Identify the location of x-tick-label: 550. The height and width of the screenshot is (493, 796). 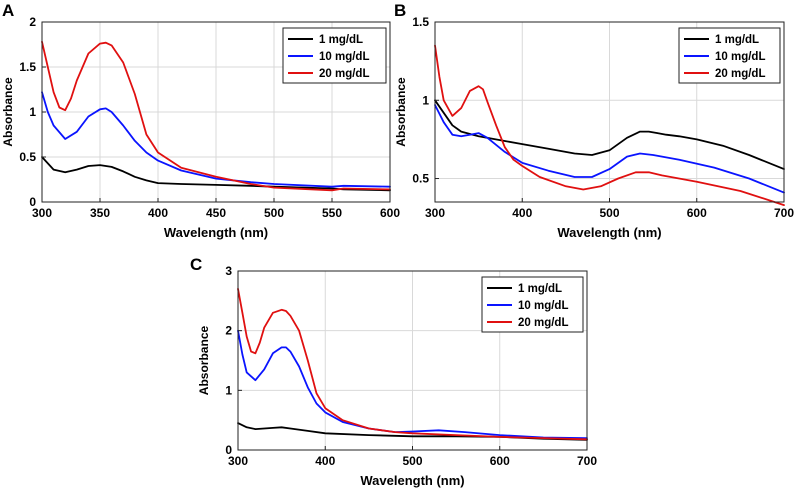
(332, 213).